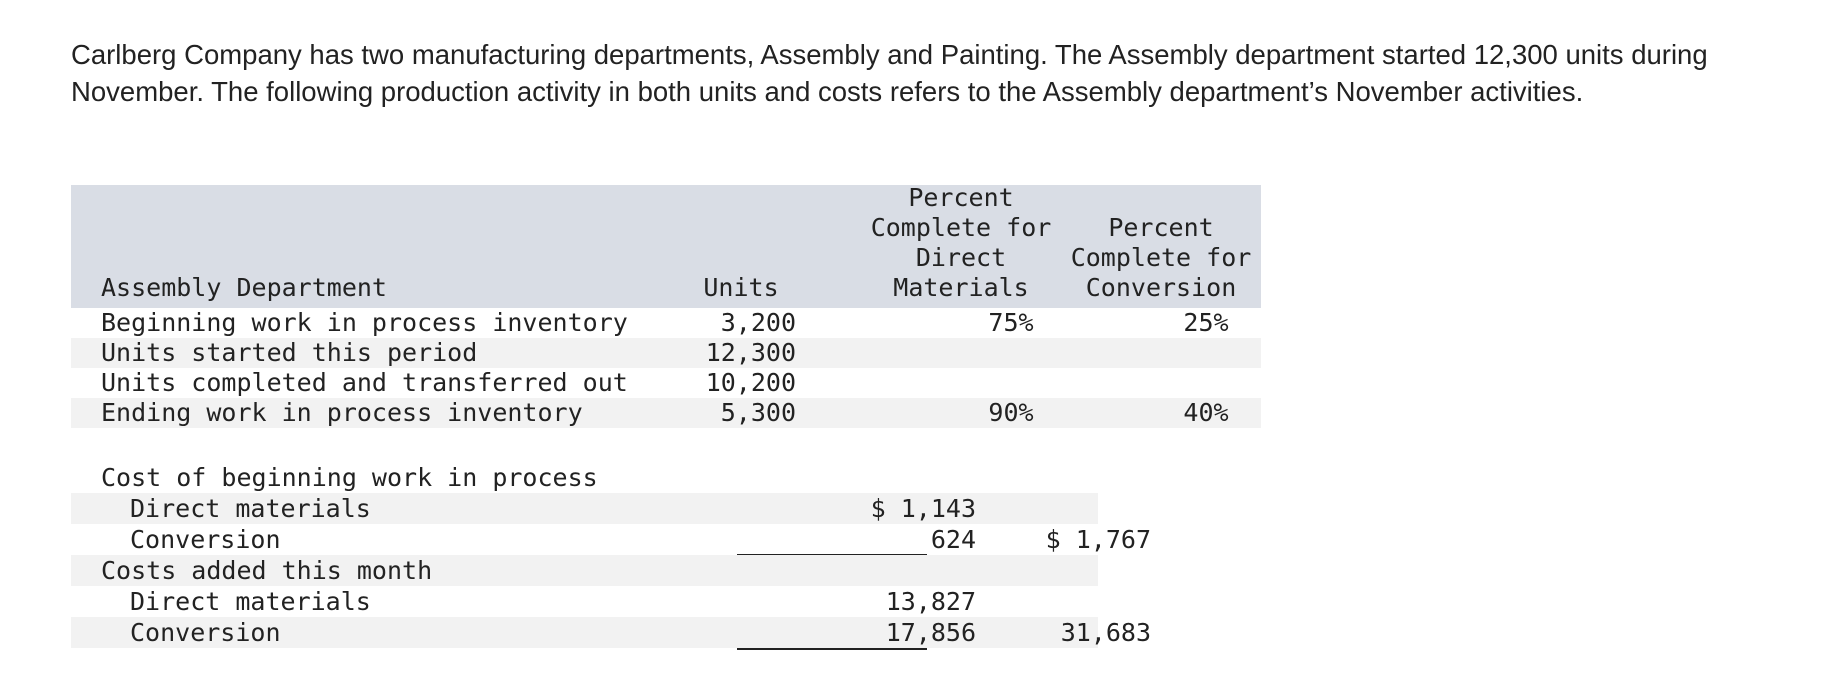  Describe the element at coordinates (961, 197) in the screenshot. I see `header-dm-line1: Percent` at that location.